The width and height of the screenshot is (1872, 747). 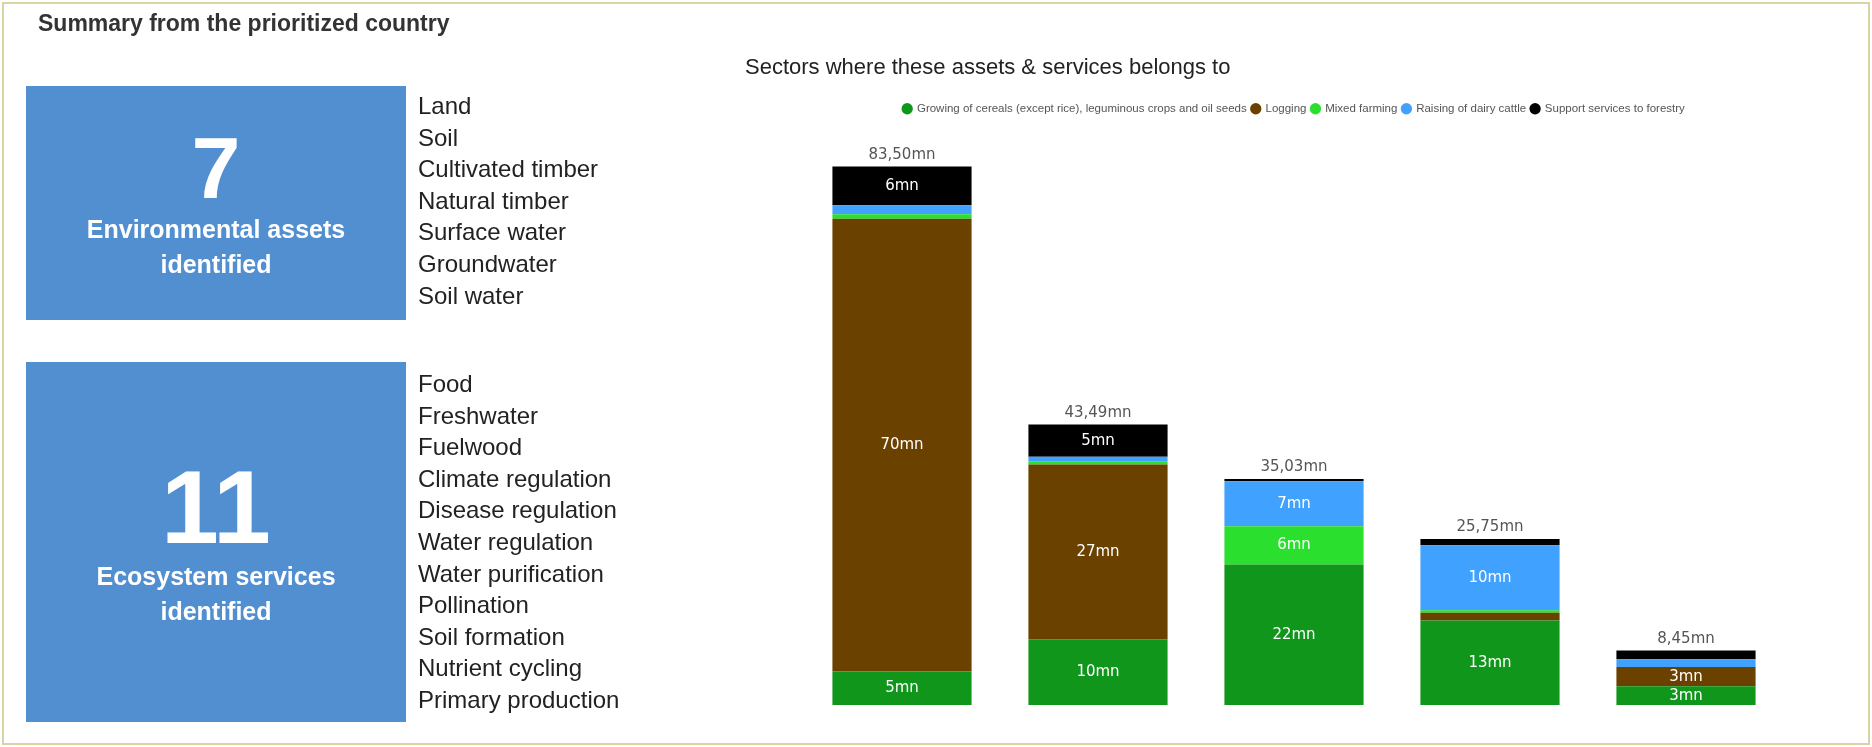 I want to click on text: Nutrient cycling, so click(x=501, y=668).